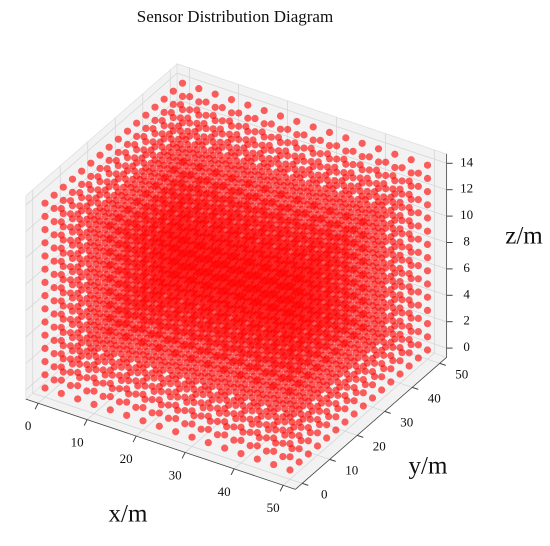 The image size is (550, 546). Describe the element at coordinates (183, 455) in the screenshot. I see `x-tick` at that location.